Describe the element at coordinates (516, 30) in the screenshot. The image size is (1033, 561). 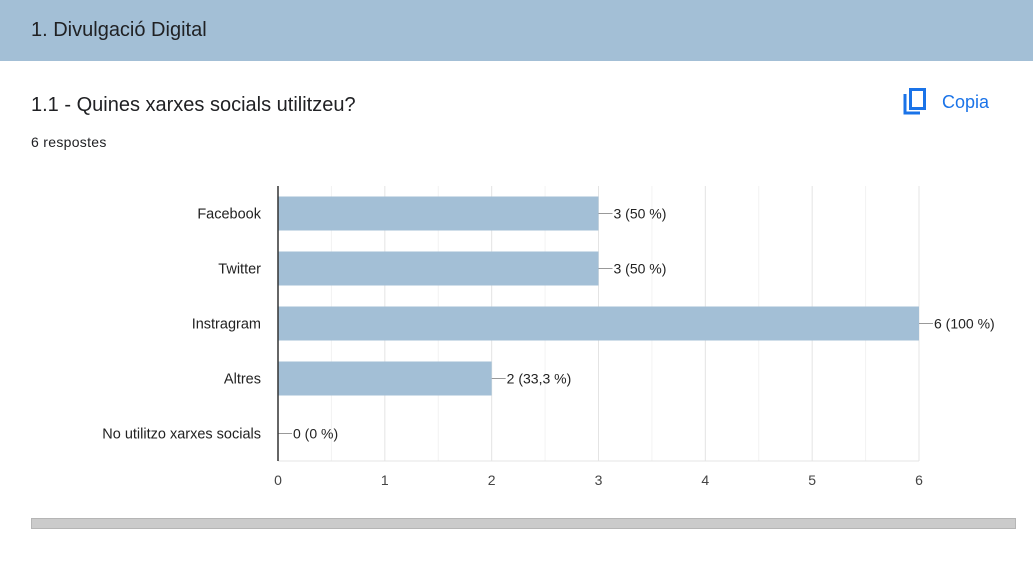
I see `section-header: 1. Divulgació Digital` at that location.